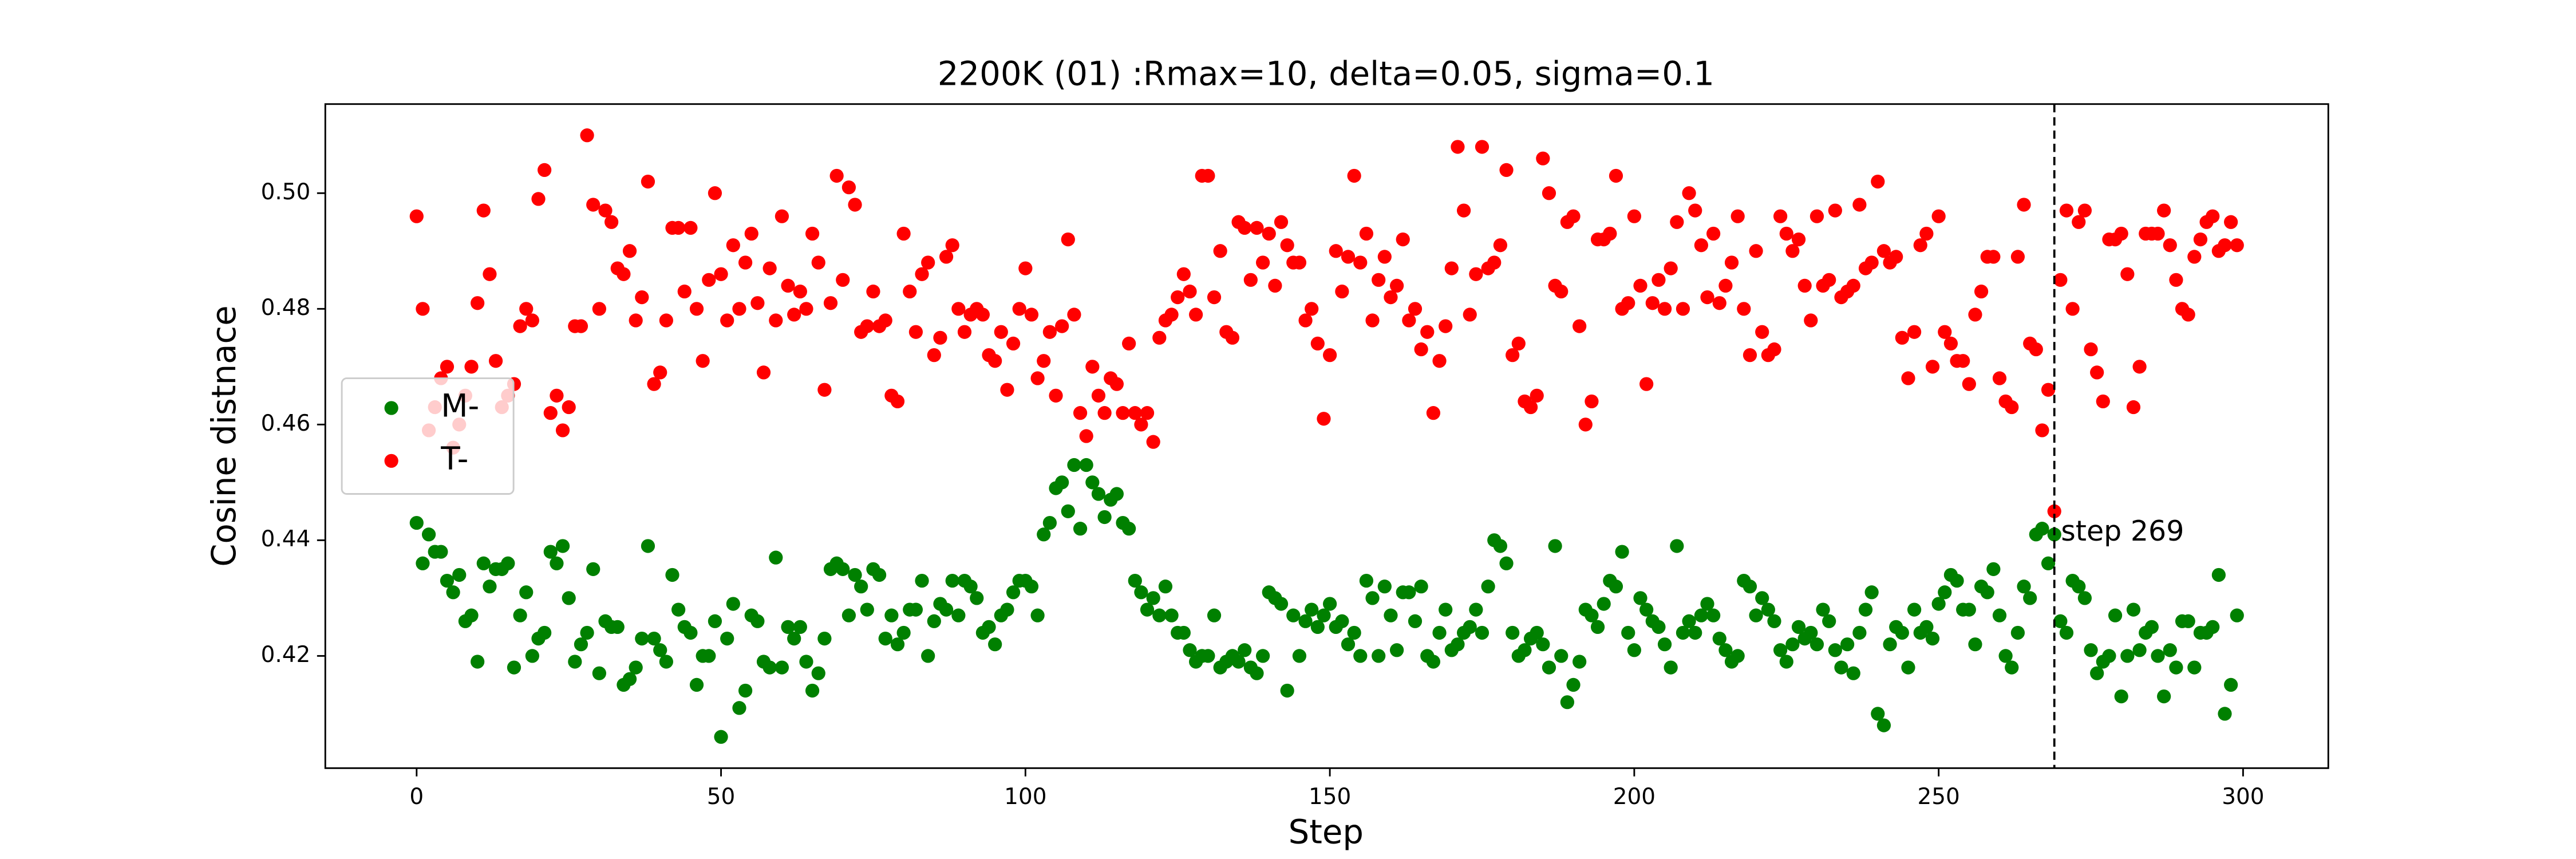  I want to click on x-tick-label: 250, so click(1938, 797).